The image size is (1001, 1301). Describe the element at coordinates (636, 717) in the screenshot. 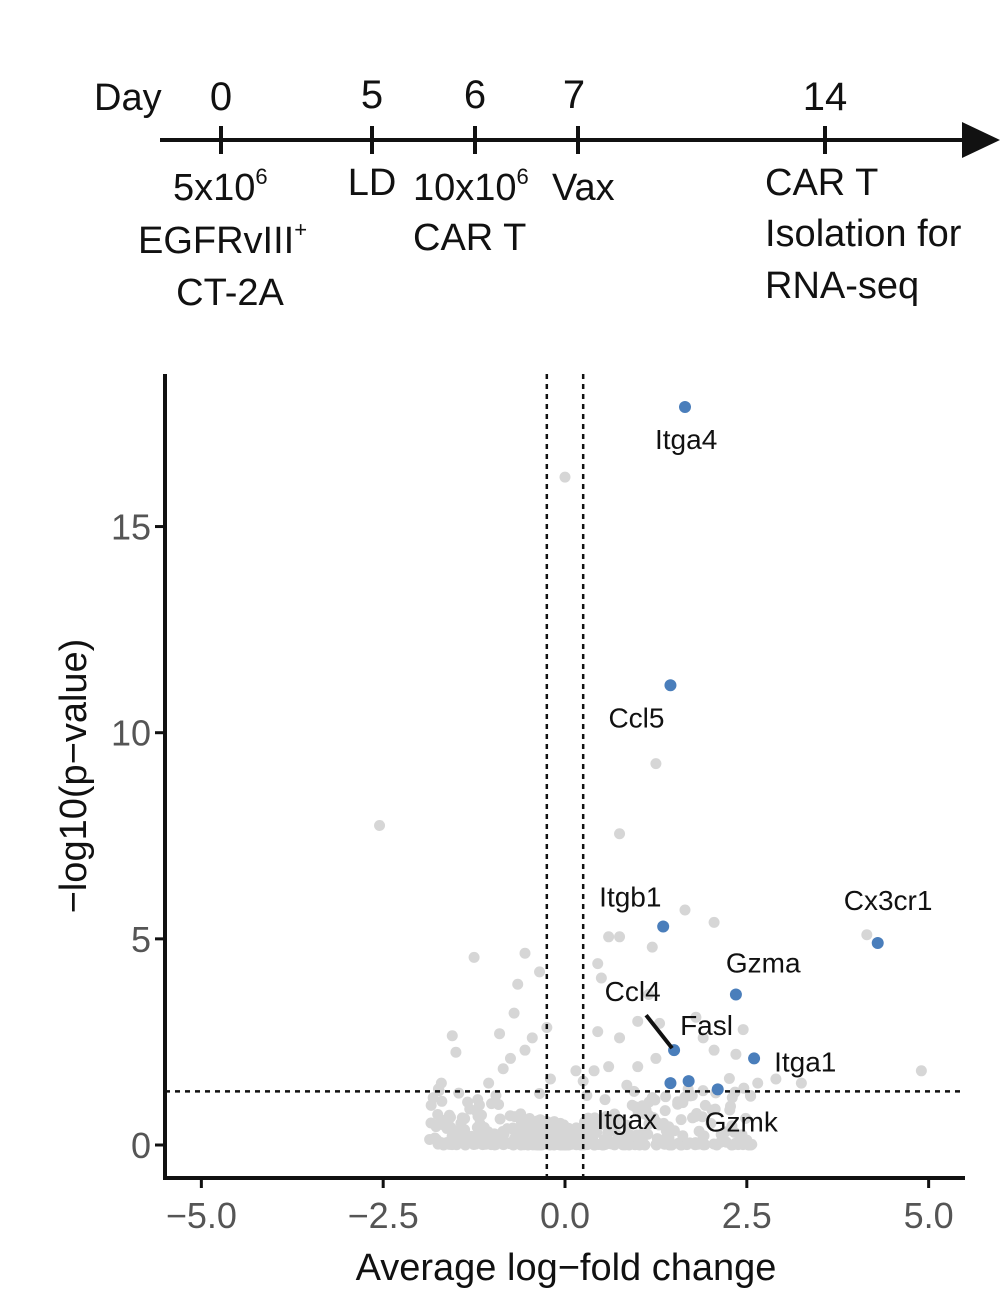

I see `gene-label-ccl5: Ccl5` at that location.